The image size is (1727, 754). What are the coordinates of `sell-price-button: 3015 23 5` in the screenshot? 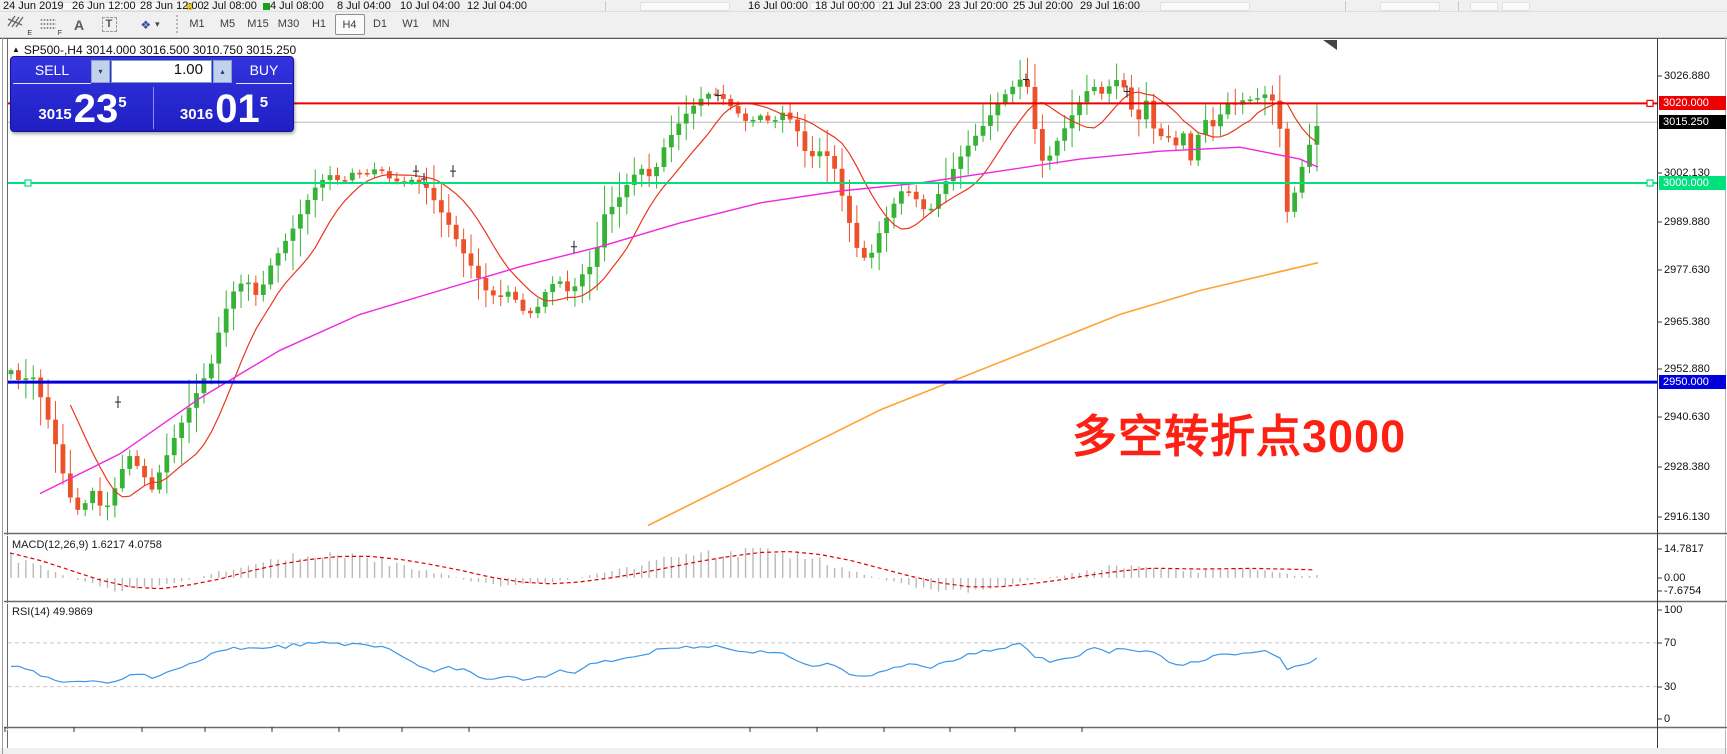 It's located at (82, 107).